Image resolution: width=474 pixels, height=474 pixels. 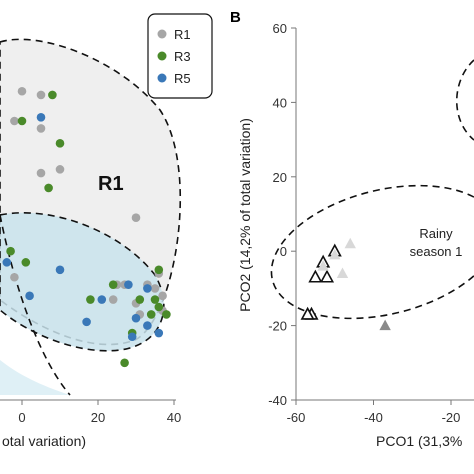 I want to click on group-lower-ellipse, so click(x=35, y=305).